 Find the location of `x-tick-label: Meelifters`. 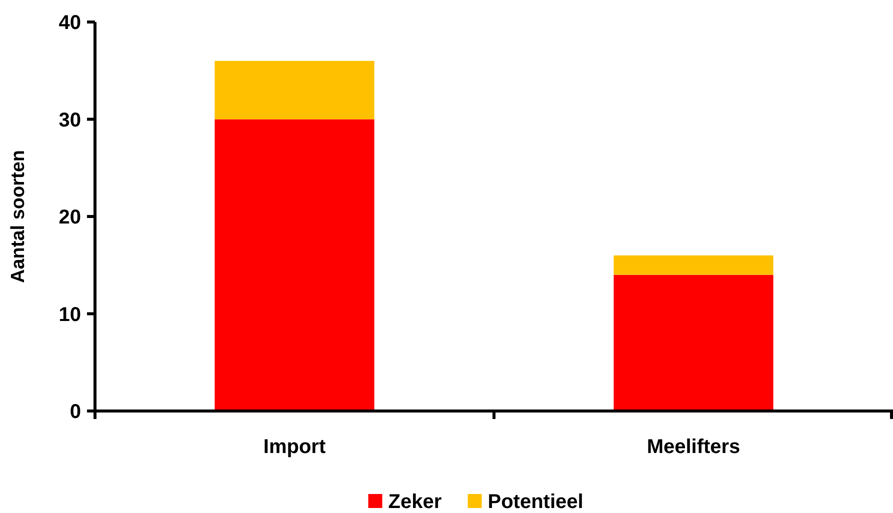

x-tick-label: Meelifters is located at coordinates (693, 447).